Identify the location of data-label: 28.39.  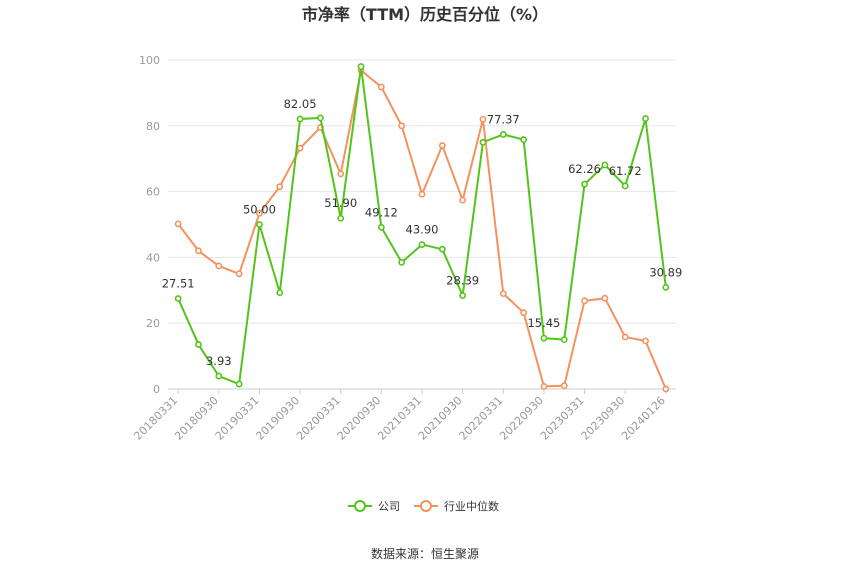
(462, 281).